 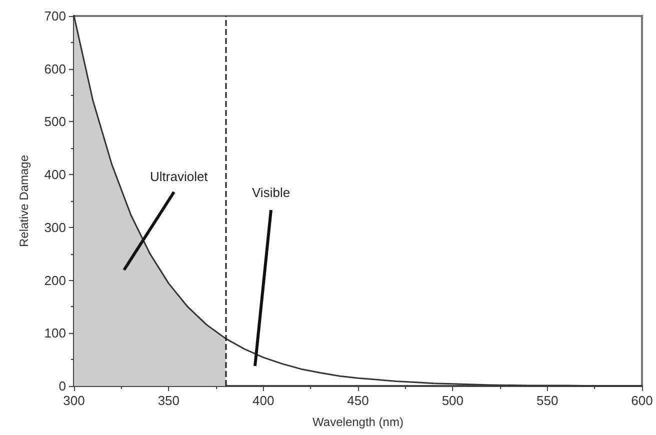 What do you see at coordinates (55, 174) in the screenshot?
I see `y-tick-label: 400` at bounding box center [55, 174].